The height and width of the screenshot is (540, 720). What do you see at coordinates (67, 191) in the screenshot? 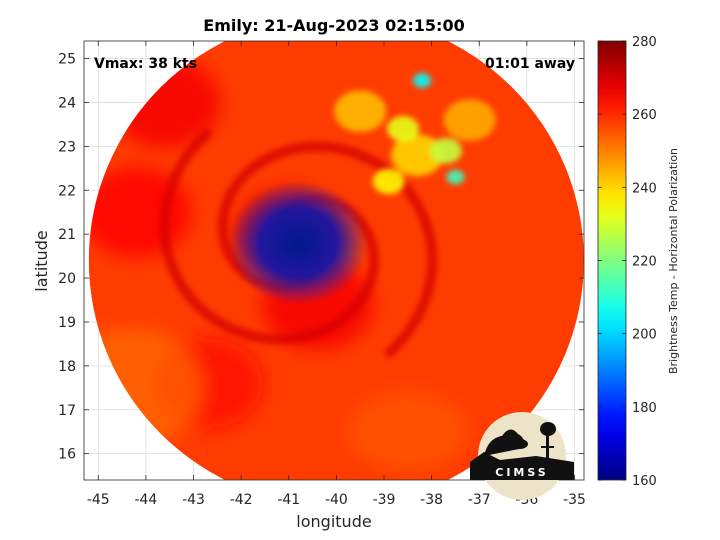
I see `y-tick-label: 22` at bounding box center [67, 191].